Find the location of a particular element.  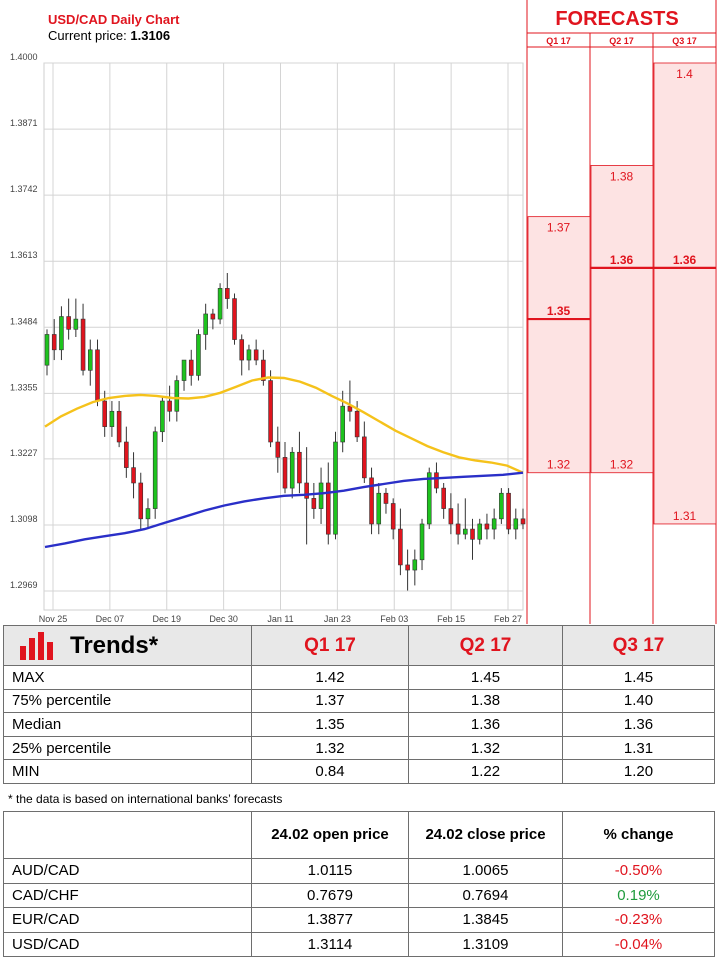

trends-row-median: Median 1.35 1.36 1.36 is located at coordinates (359, 724).